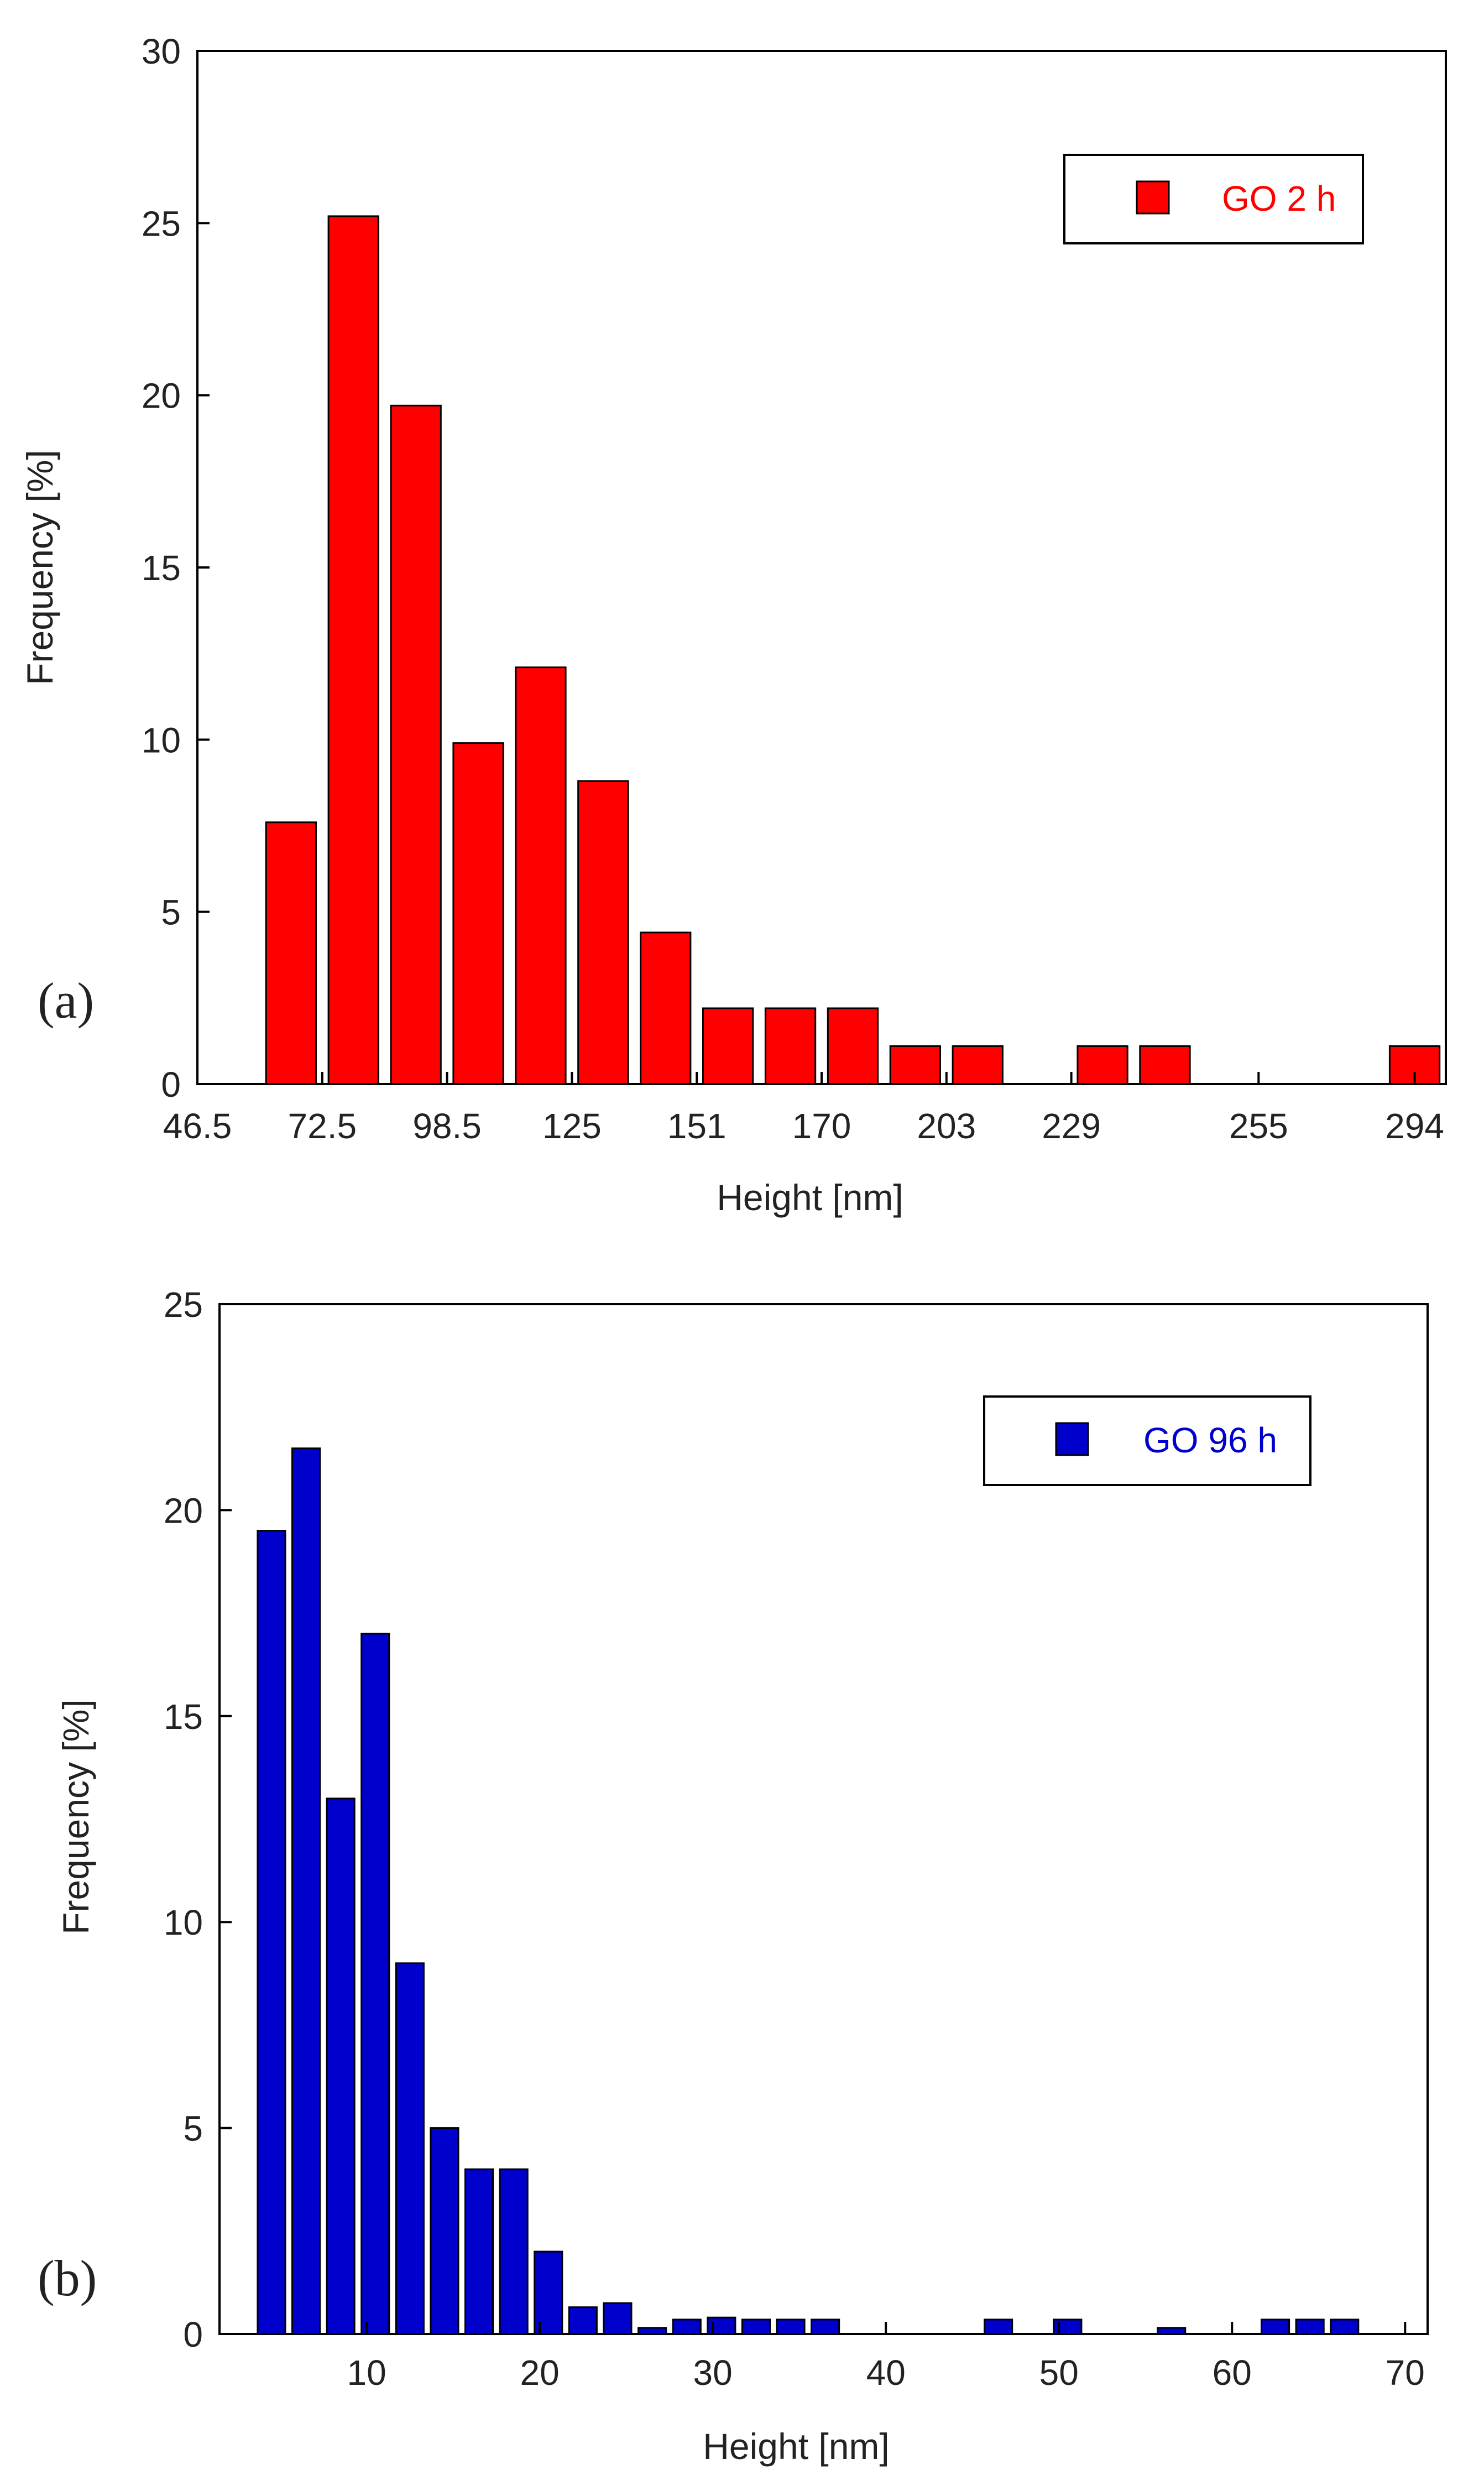  I want to click on x-tick-label: 203, so click(947, 1126).